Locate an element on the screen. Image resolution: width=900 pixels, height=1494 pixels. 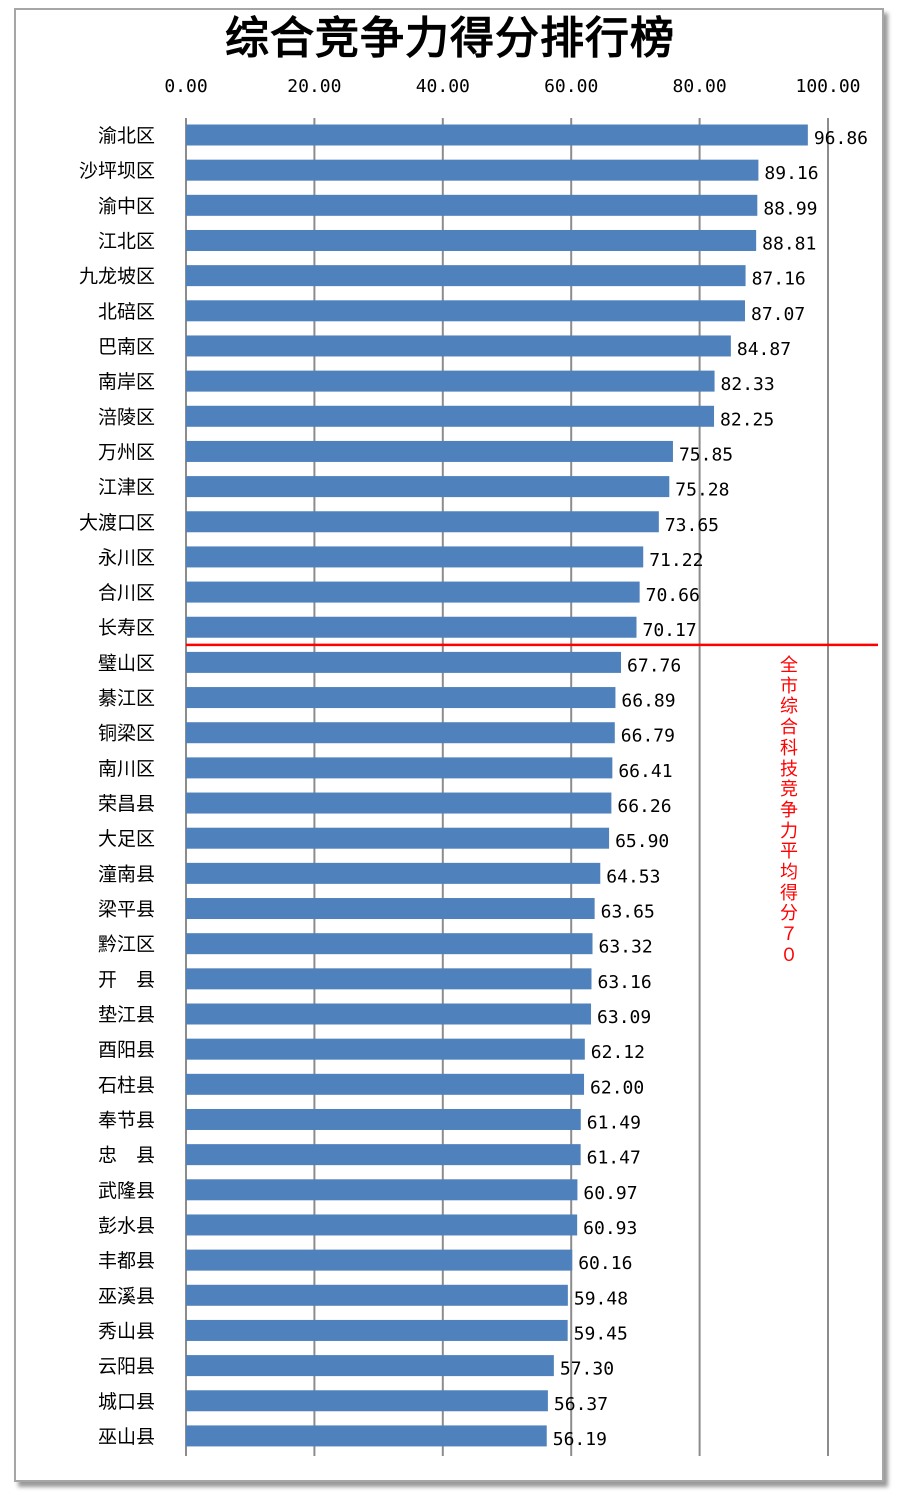
data-label: 75.85 is located at coordinates (706, 454).